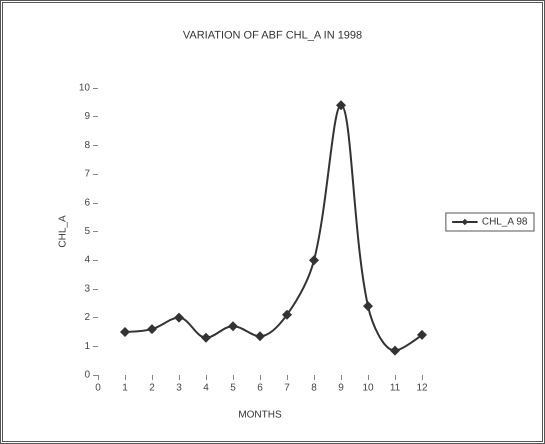 The width and height of the screenshot is (545, 444). What do you see at coordinates (87, 145) in the screenshot?
I see `y-tick-label: 8` at bounding box center [87, 145].